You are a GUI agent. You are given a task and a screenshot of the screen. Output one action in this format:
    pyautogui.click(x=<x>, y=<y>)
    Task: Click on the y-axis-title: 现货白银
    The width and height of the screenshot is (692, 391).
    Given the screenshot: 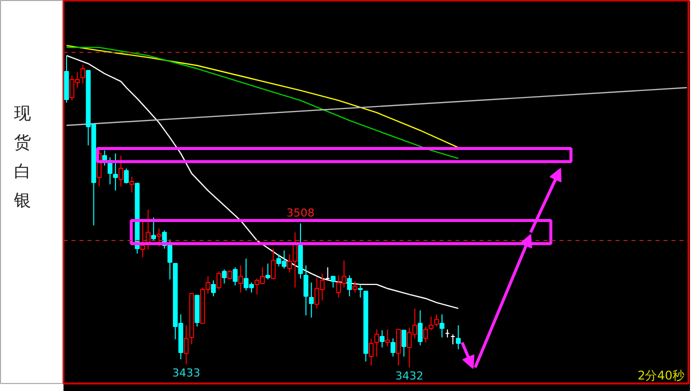 What is the action you would take?
    pyautogui.click(x=22, y=158)
    